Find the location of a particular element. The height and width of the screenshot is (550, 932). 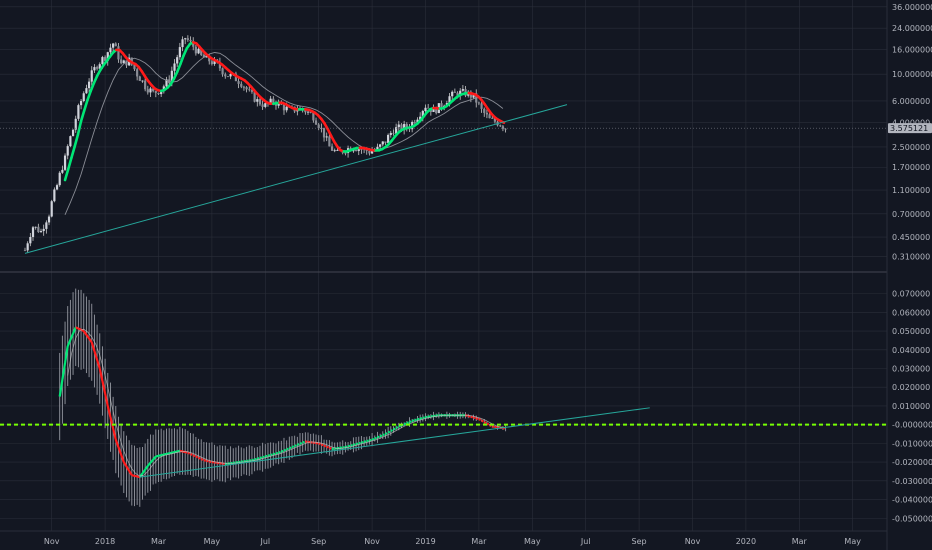

oscillator-tick-label: -0.050000 is located at coordinates (912, 518).